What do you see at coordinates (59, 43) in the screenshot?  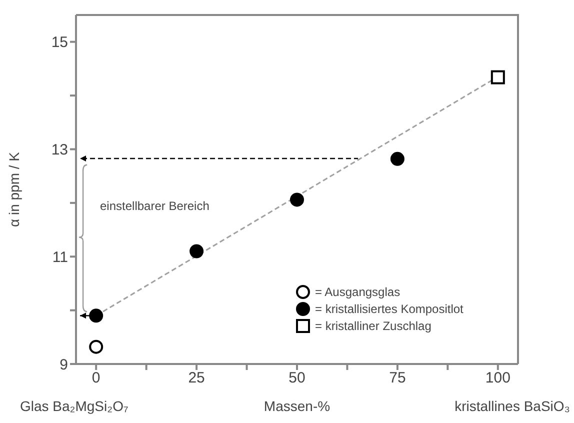 I see `y-tick-label: 15` at bounding box center [59, 43].